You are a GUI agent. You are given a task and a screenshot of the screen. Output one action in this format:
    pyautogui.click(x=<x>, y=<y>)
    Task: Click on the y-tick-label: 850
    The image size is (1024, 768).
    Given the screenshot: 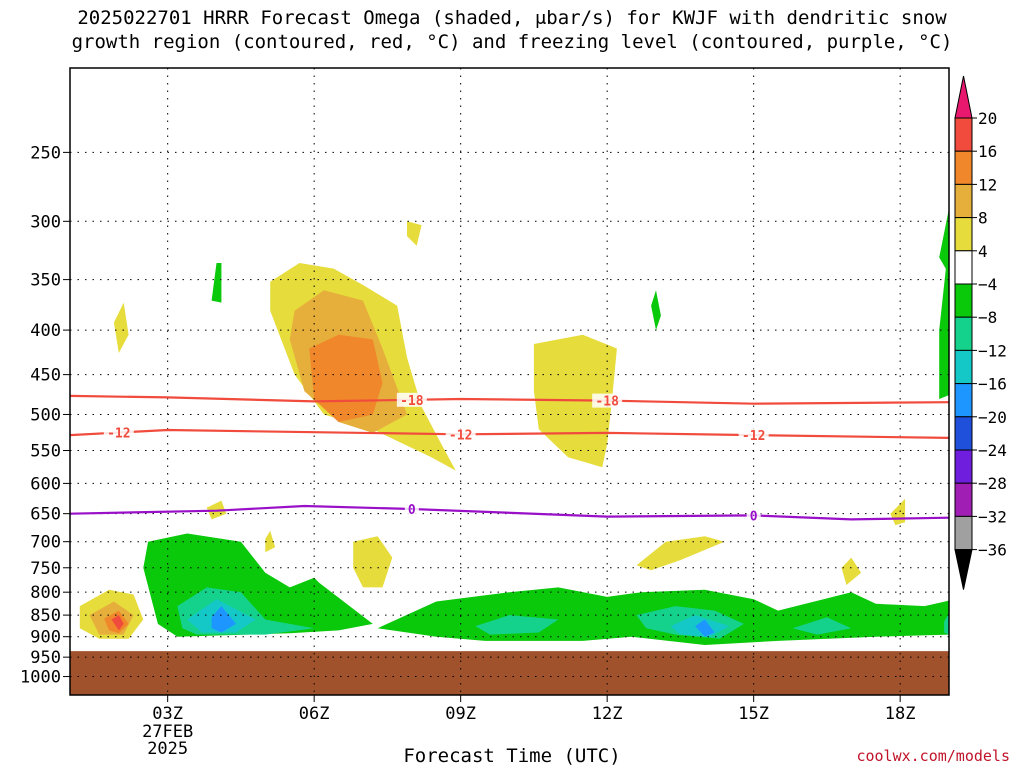 What is the action you would take?
    pyautogui.click(x=45, y=616)
    